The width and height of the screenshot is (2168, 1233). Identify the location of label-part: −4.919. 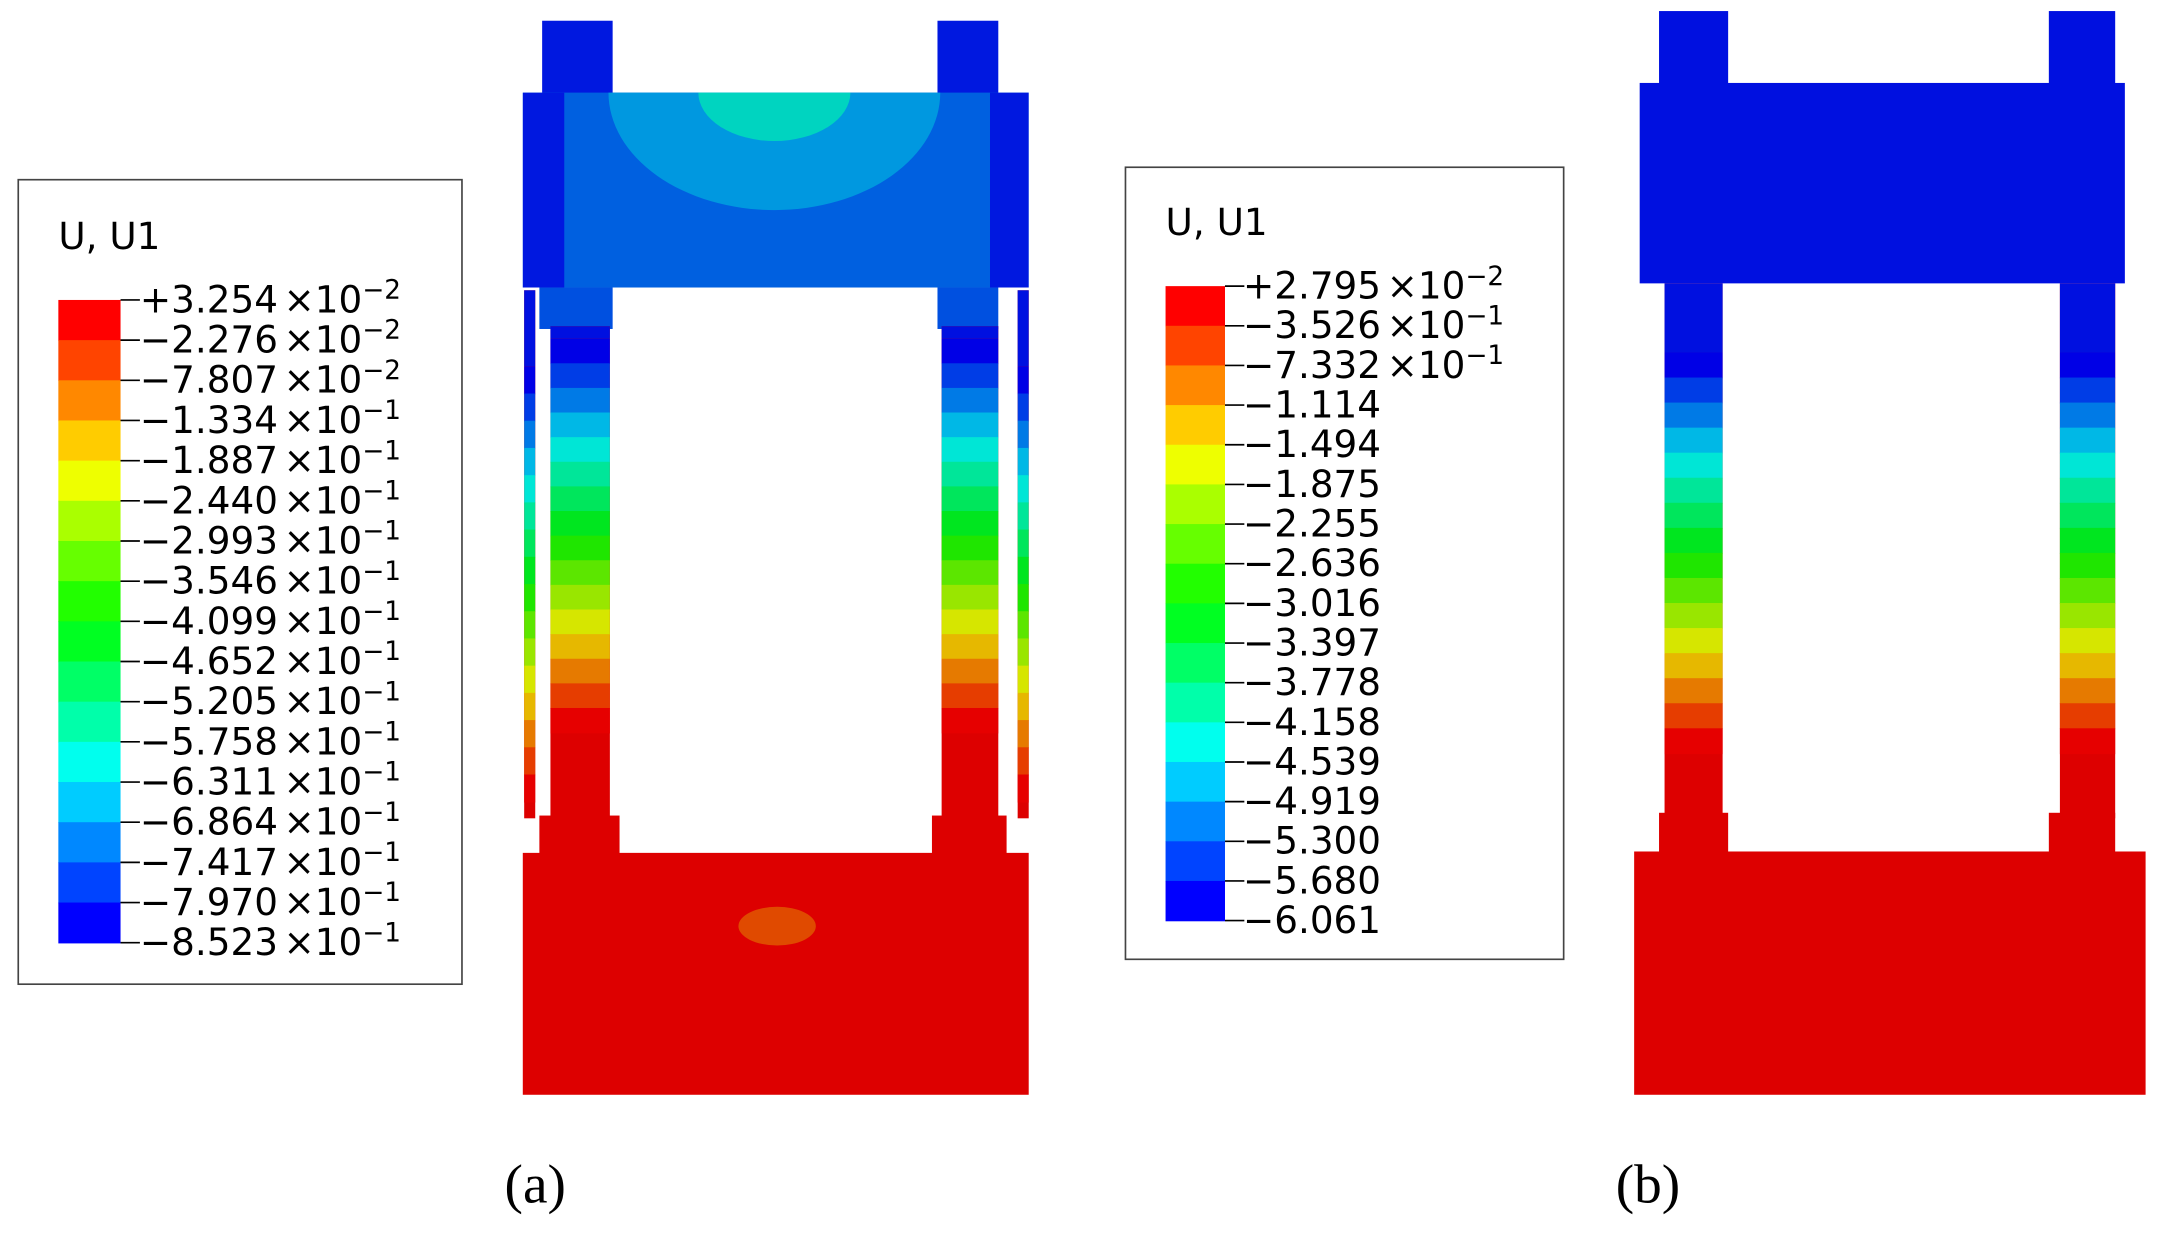
(1312, 801).